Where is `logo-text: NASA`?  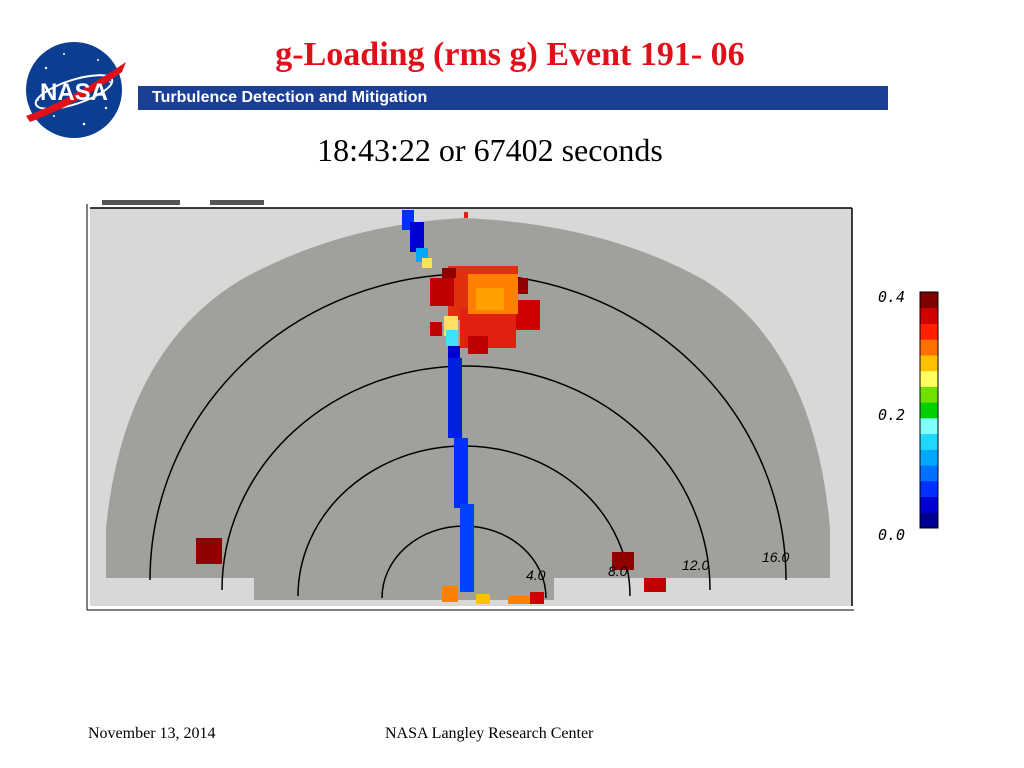
logo-text: NASA is located at coordinates (74, 92).